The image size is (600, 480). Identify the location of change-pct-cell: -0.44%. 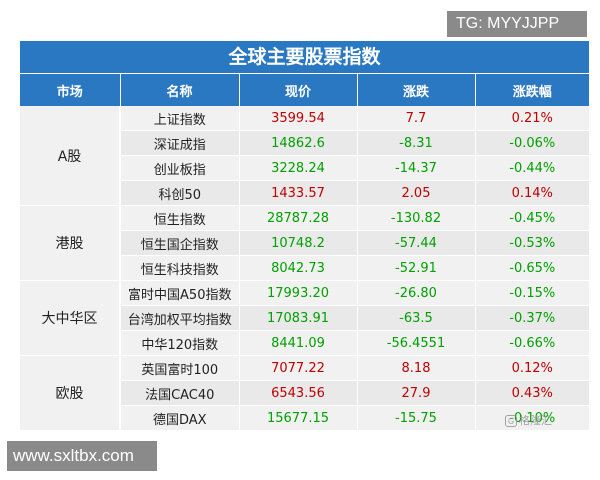
(532, 168).